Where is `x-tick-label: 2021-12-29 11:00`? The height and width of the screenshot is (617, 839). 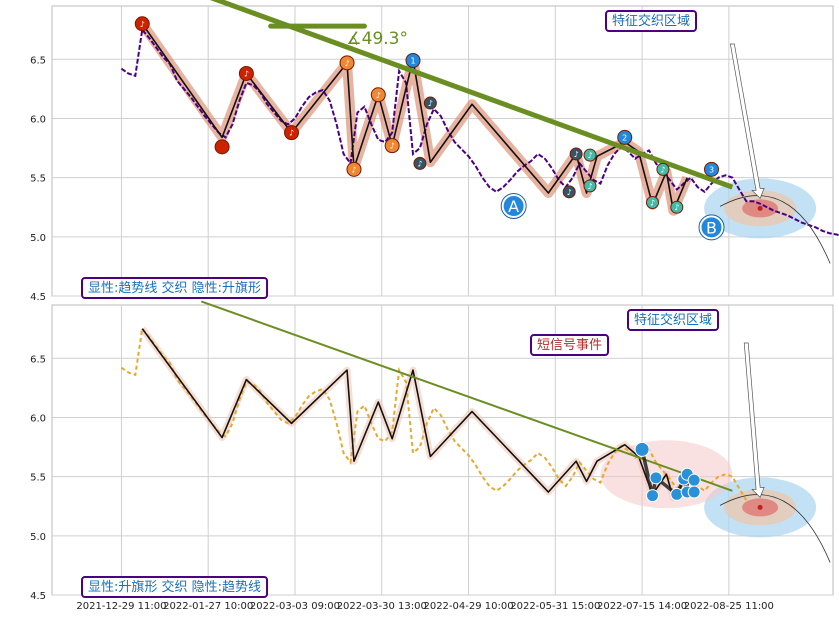 x-tick-label: 2021-12-29 11:00 is located at coordinates (121, 606).